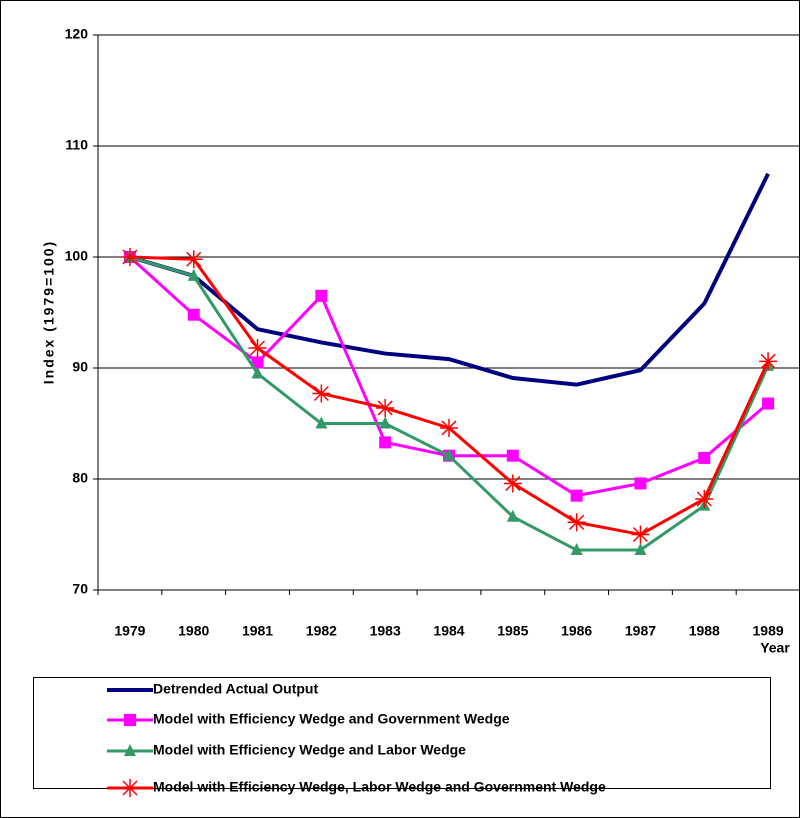 The height and width of the screenshot is (818, 800). I want to click on y-tick-label: 90, so click(80, 367).